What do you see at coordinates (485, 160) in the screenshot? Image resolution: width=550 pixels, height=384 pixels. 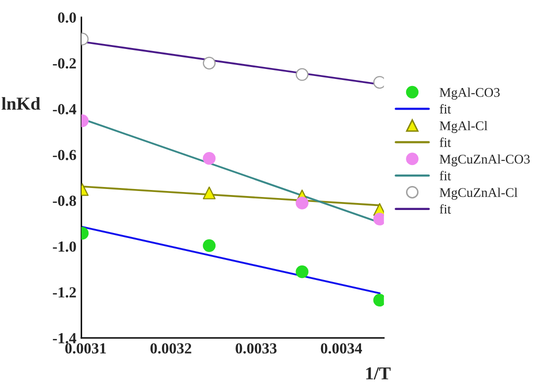 I see `legend-label: MgCuZnAl-CO3` at bounding box center [485, 160].